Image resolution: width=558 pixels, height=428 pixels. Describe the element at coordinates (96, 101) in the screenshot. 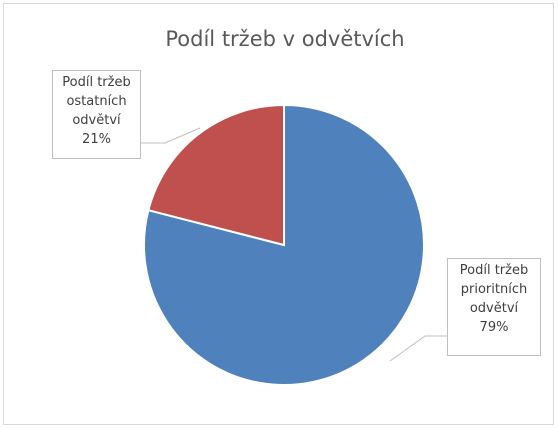

I see `slice-name: Podíl tržeb ostatních odvětví` at that location.